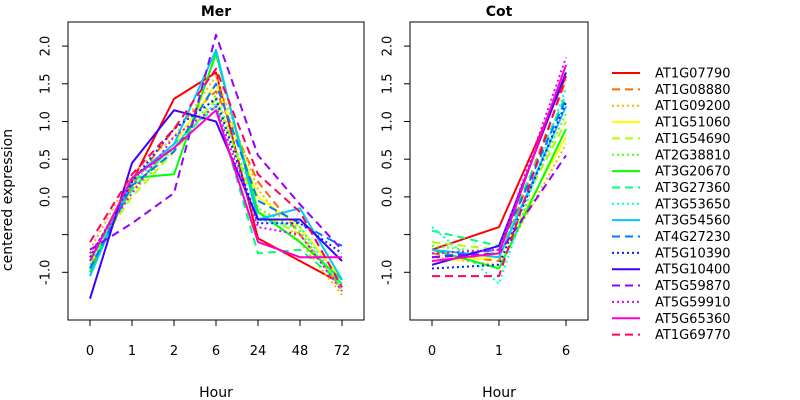 The width and height of the screenshot is (800, 400). I want to click on legend-label: AT5G10400, so click(693, 270).